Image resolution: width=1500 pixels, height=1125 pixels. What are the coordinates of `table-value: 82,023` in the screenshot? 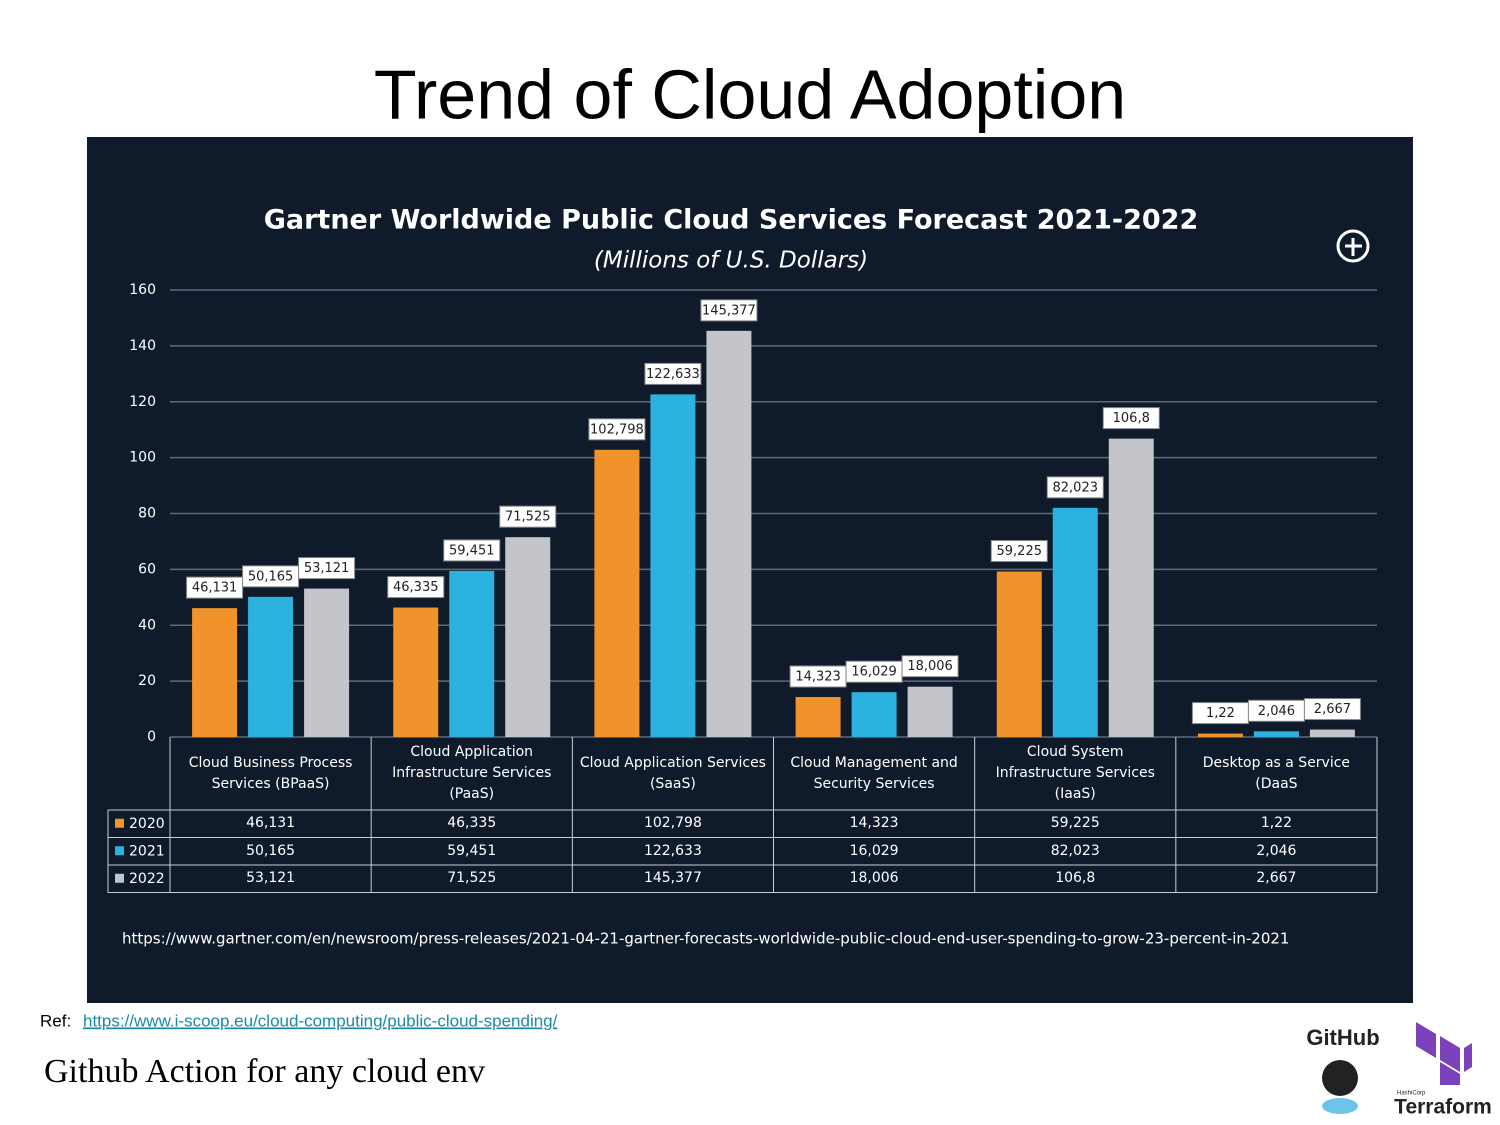 It's located at (1075, 850).